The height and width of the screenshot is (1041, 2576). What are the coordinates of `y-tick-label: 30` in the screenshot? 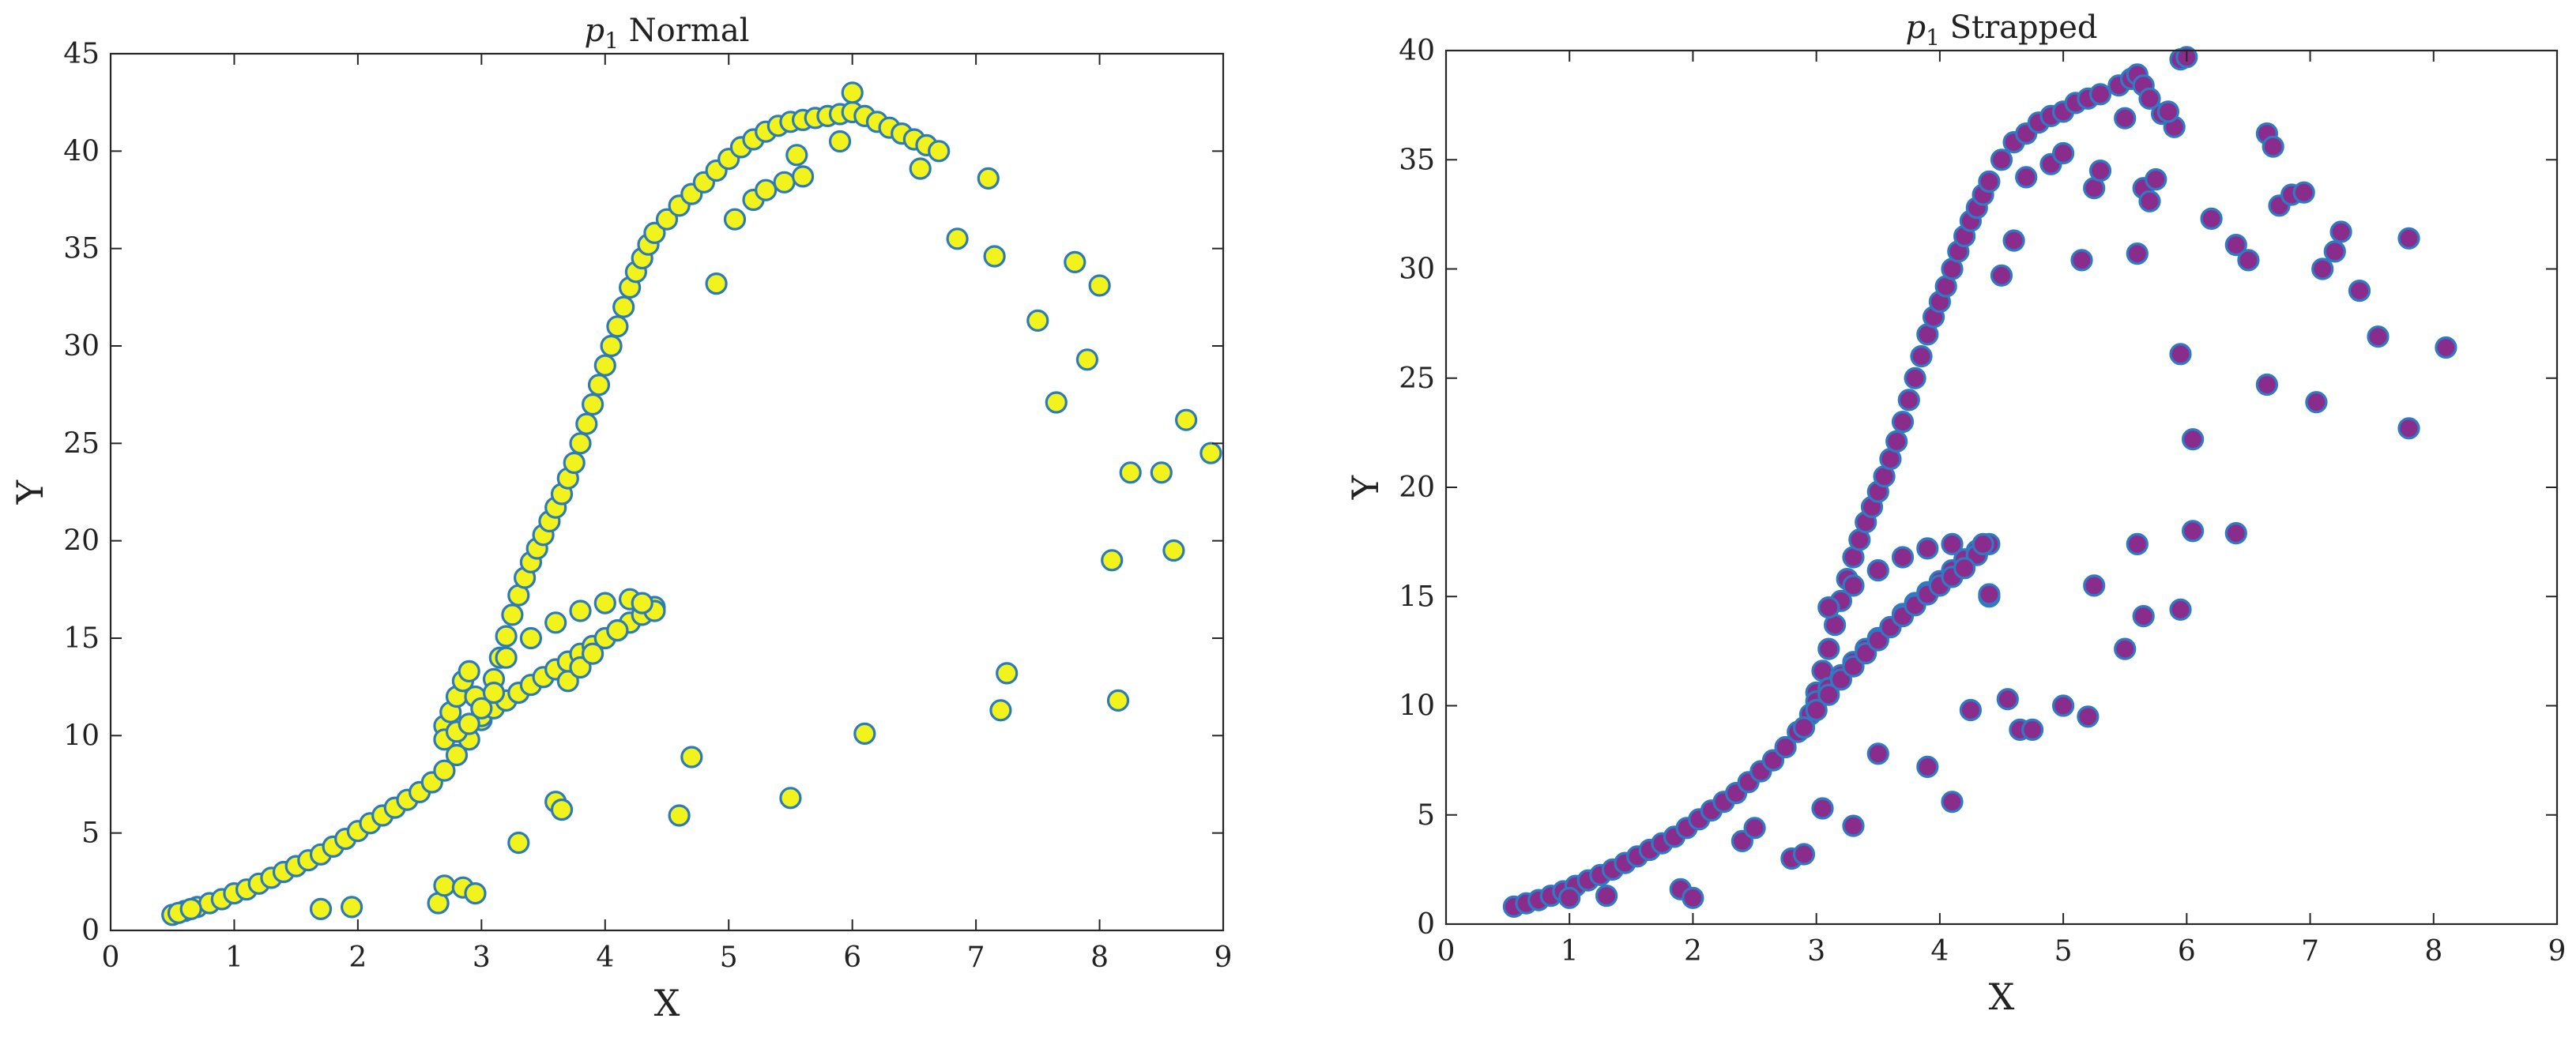 It's located at (1417, 270).